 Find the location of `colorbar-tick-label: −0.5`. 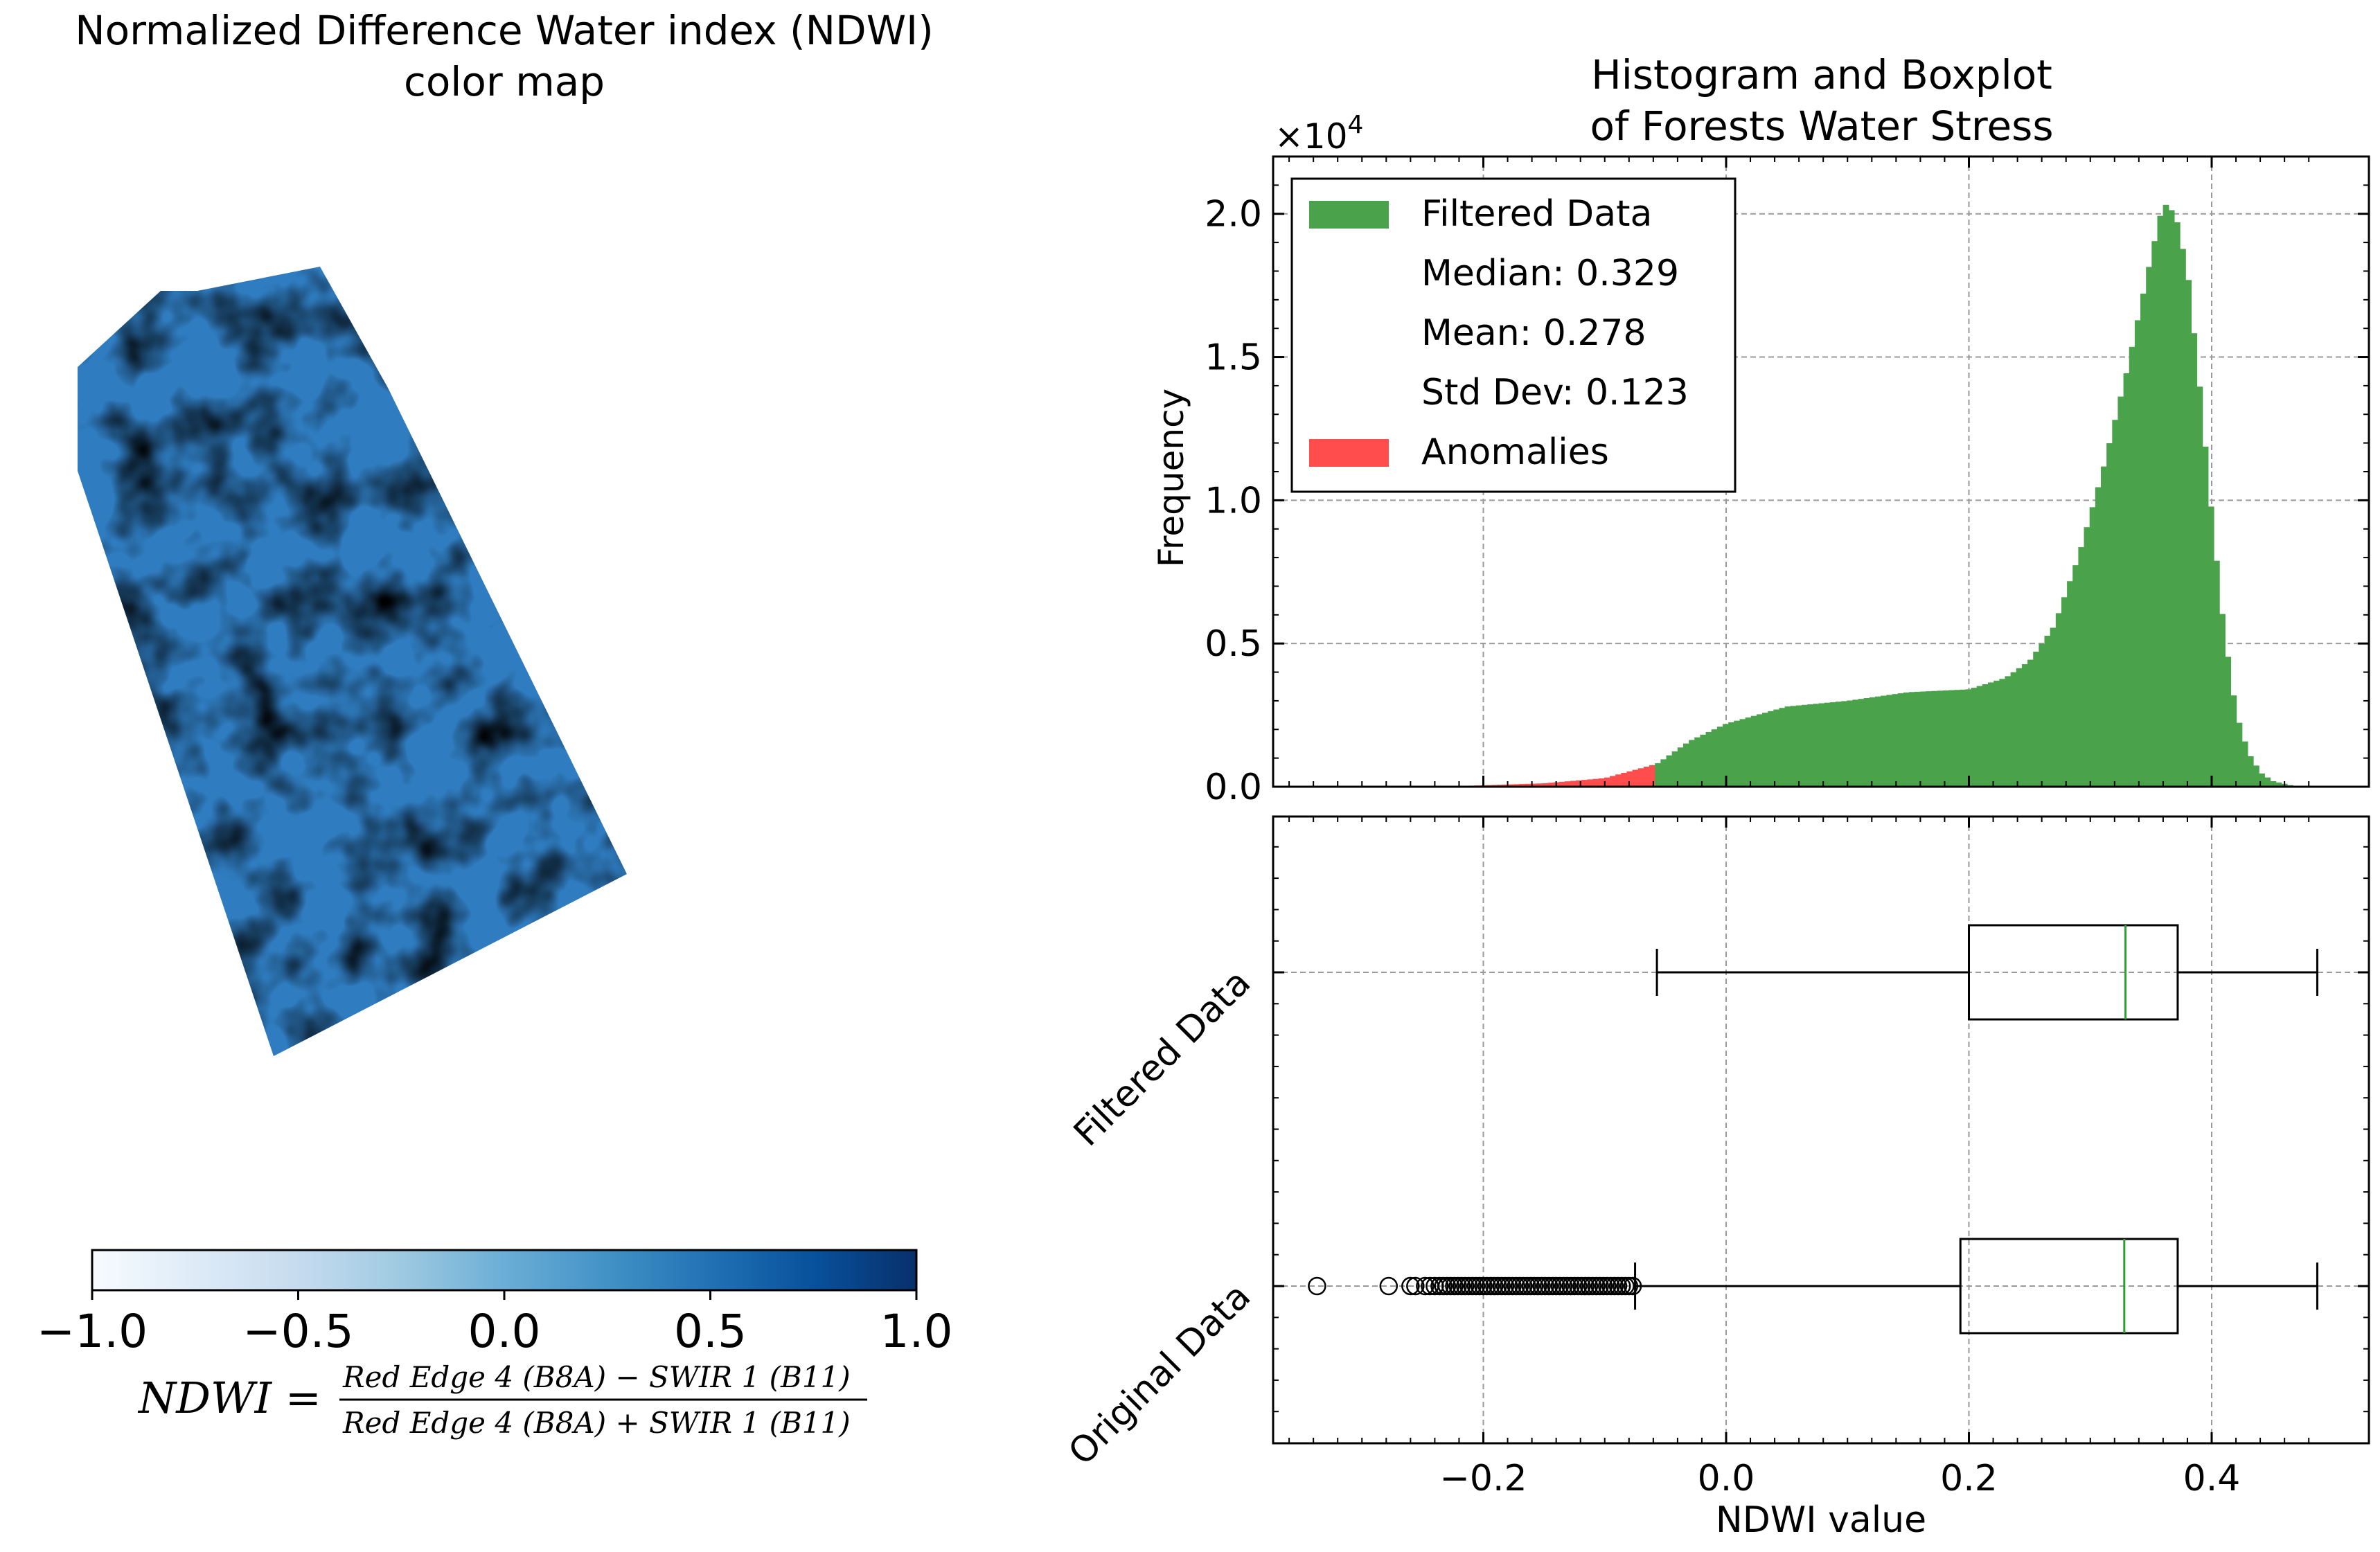

colorbar-tick-label: −0.5 is located at coordinates (297, 1331).